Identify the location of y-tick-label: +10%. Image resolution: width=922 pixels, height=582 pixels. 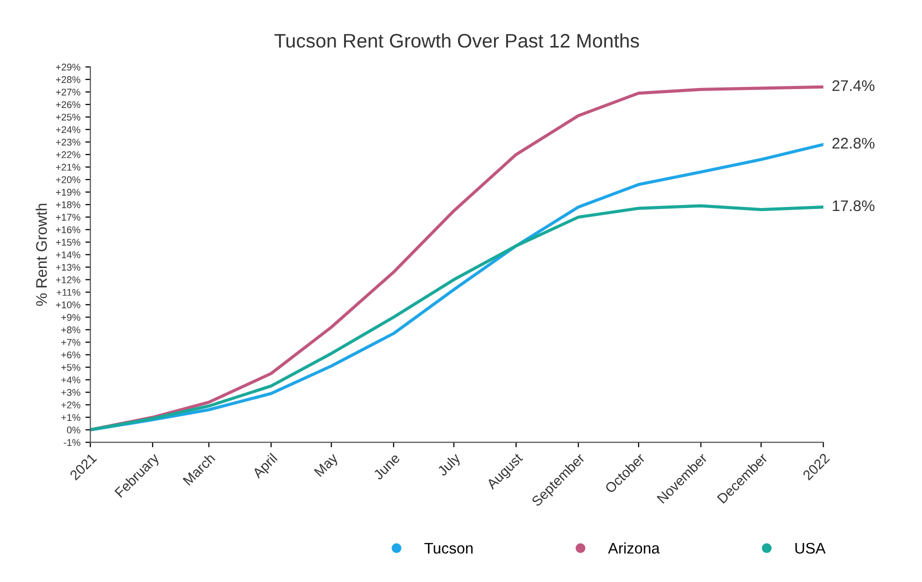
(68, 304).